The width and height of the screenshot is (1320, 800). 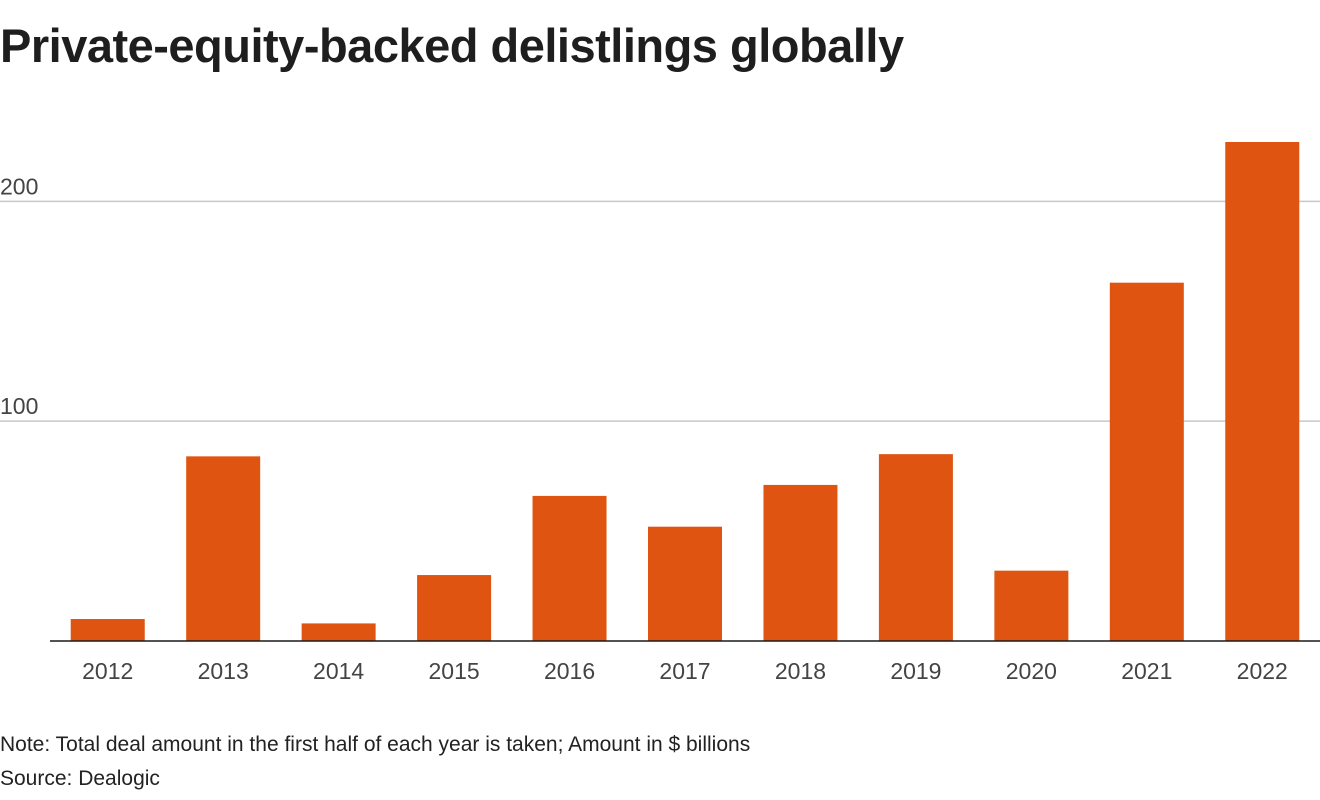 What do you see at coordinates (1031, 671) in the screenshot?
I see `x-tick-label-2020: 2020` at bounding box center [1031, 671].